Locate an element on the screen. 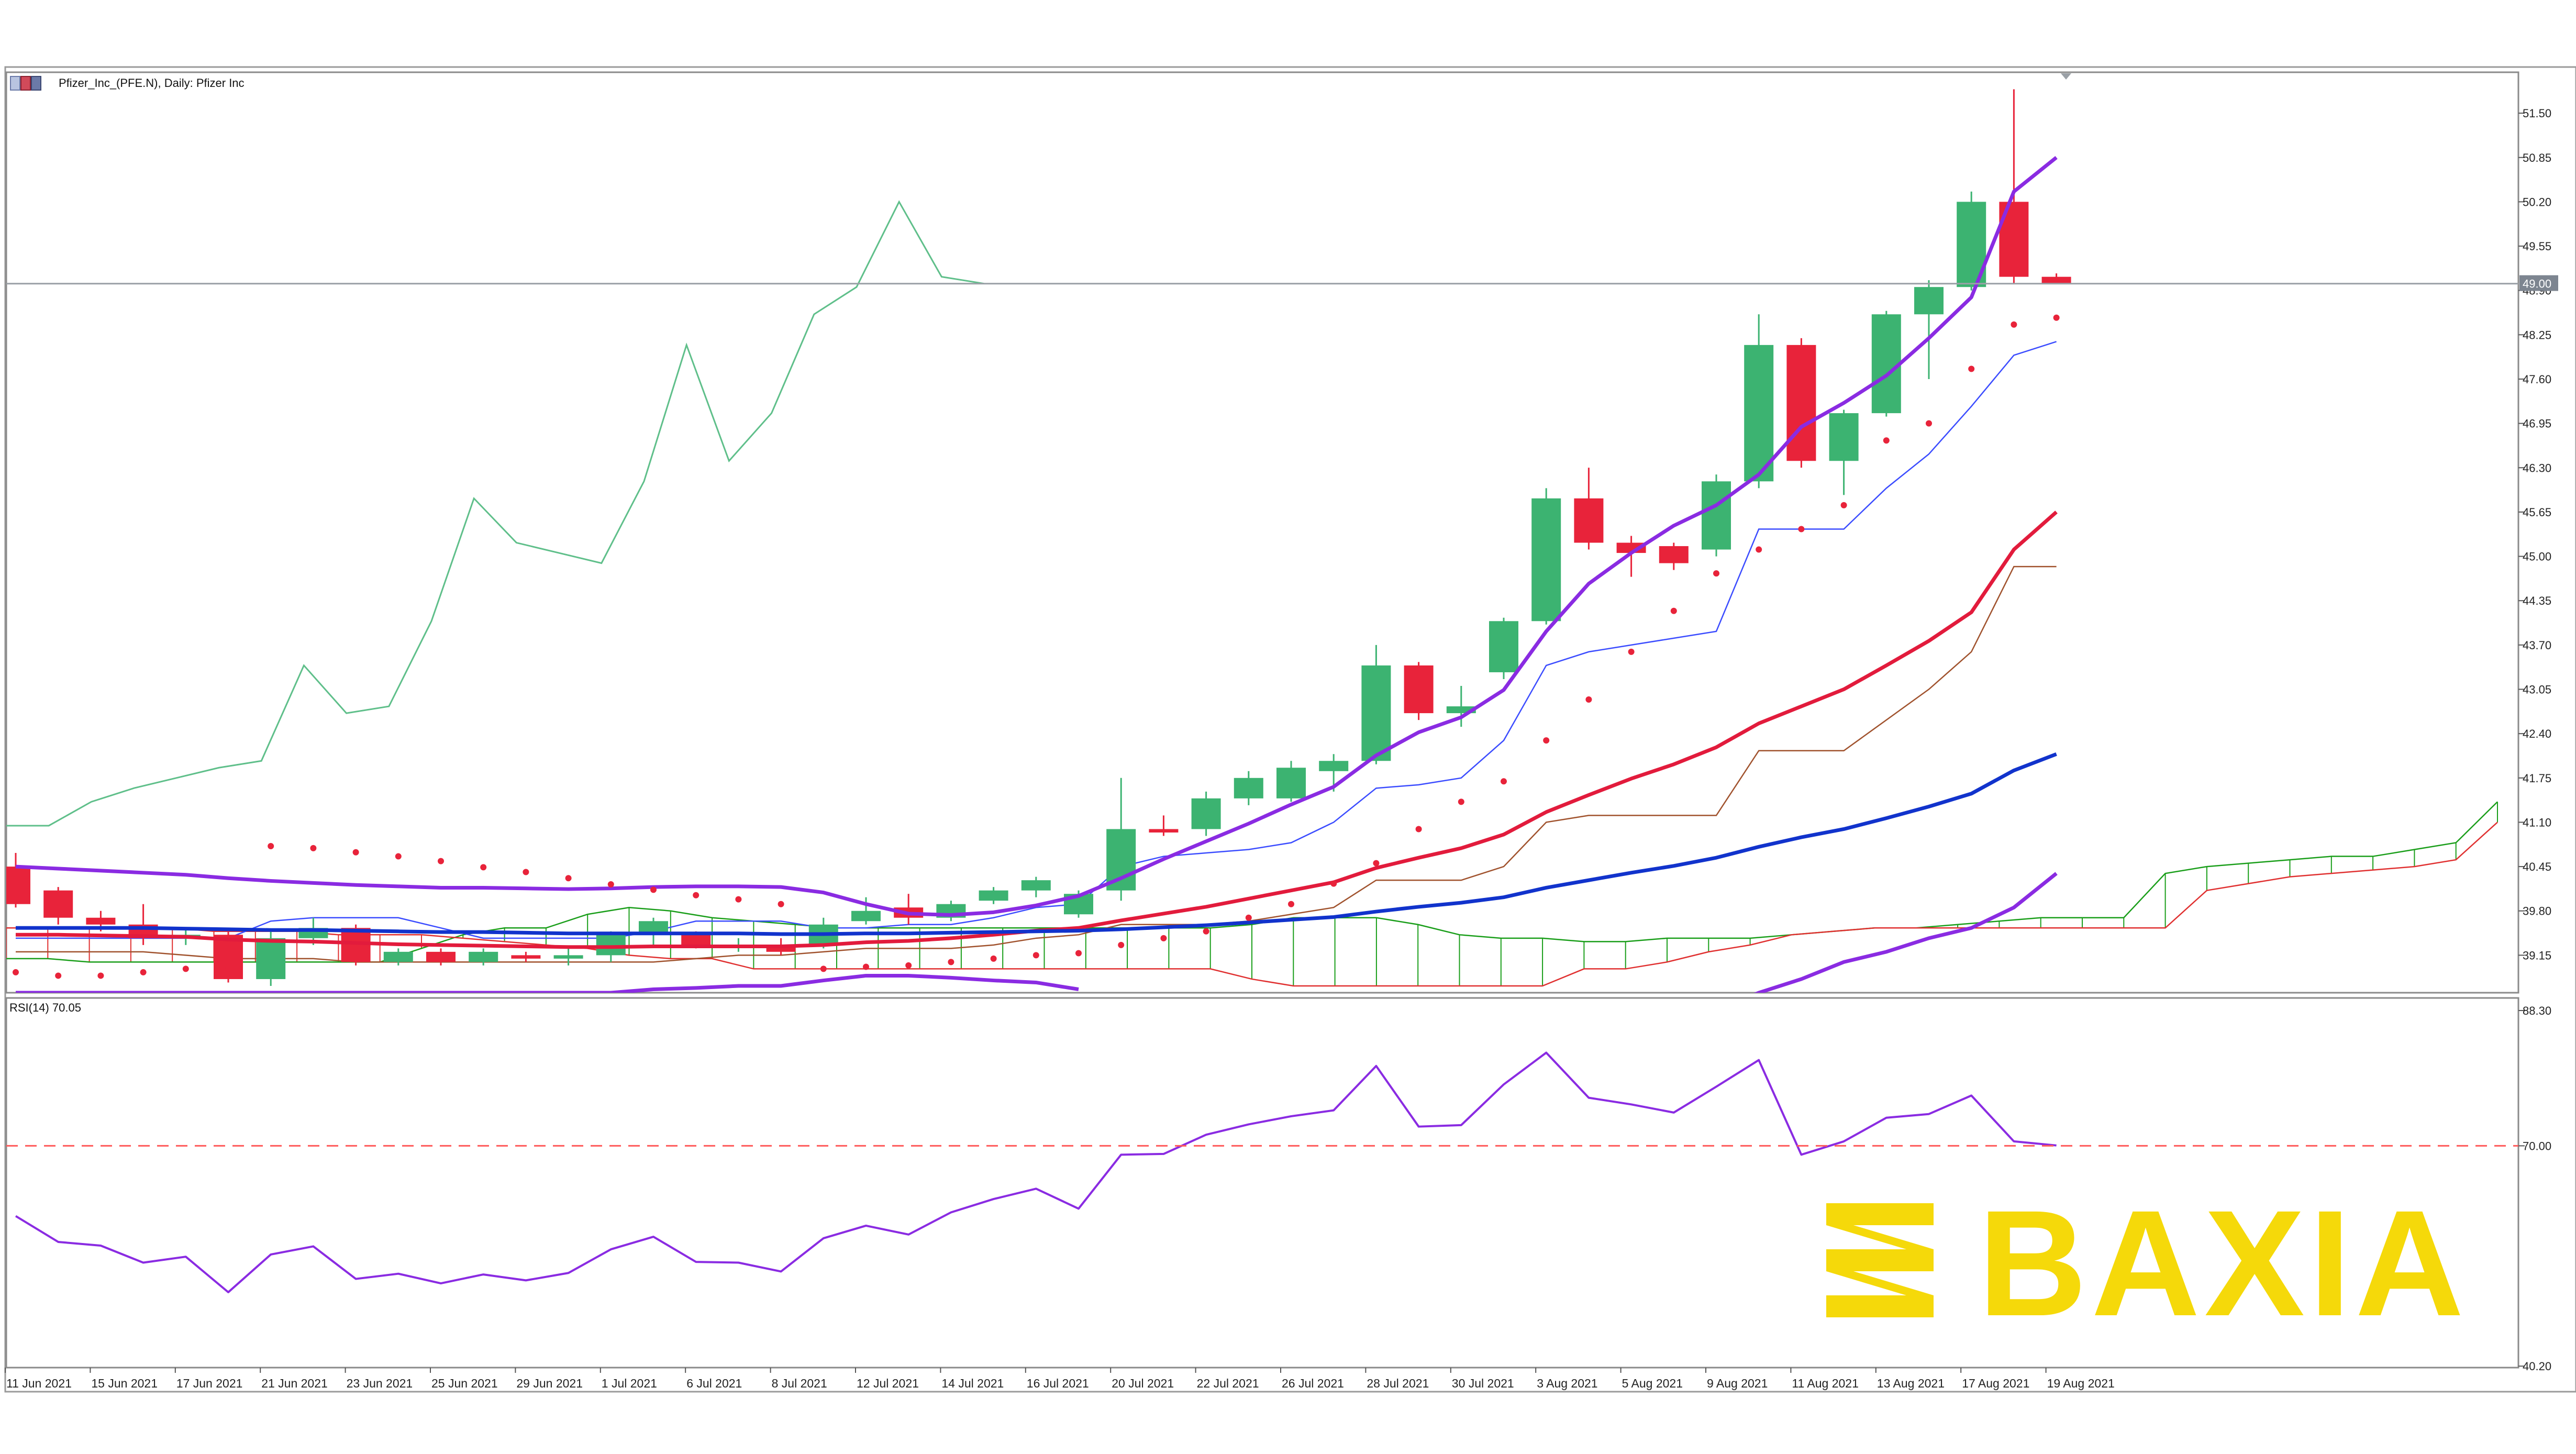 This screenshot has height=1454, width=2576. time-tick-label: 17 Jun 2021 is located at coordinates (209, 1383).